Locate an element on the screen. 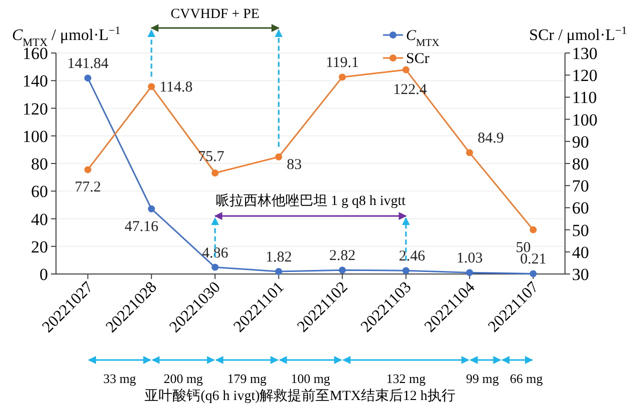 This screenshot has height=404, width=635. y-tick-label: 120 is located at coordinates (35, 108).